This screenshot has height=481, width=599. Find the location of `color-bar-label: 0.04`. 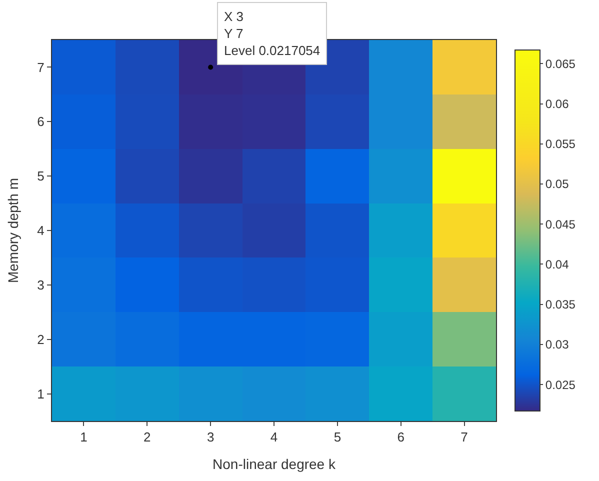

color-bar-label: 0.04 is located at coordinates (557, 264).